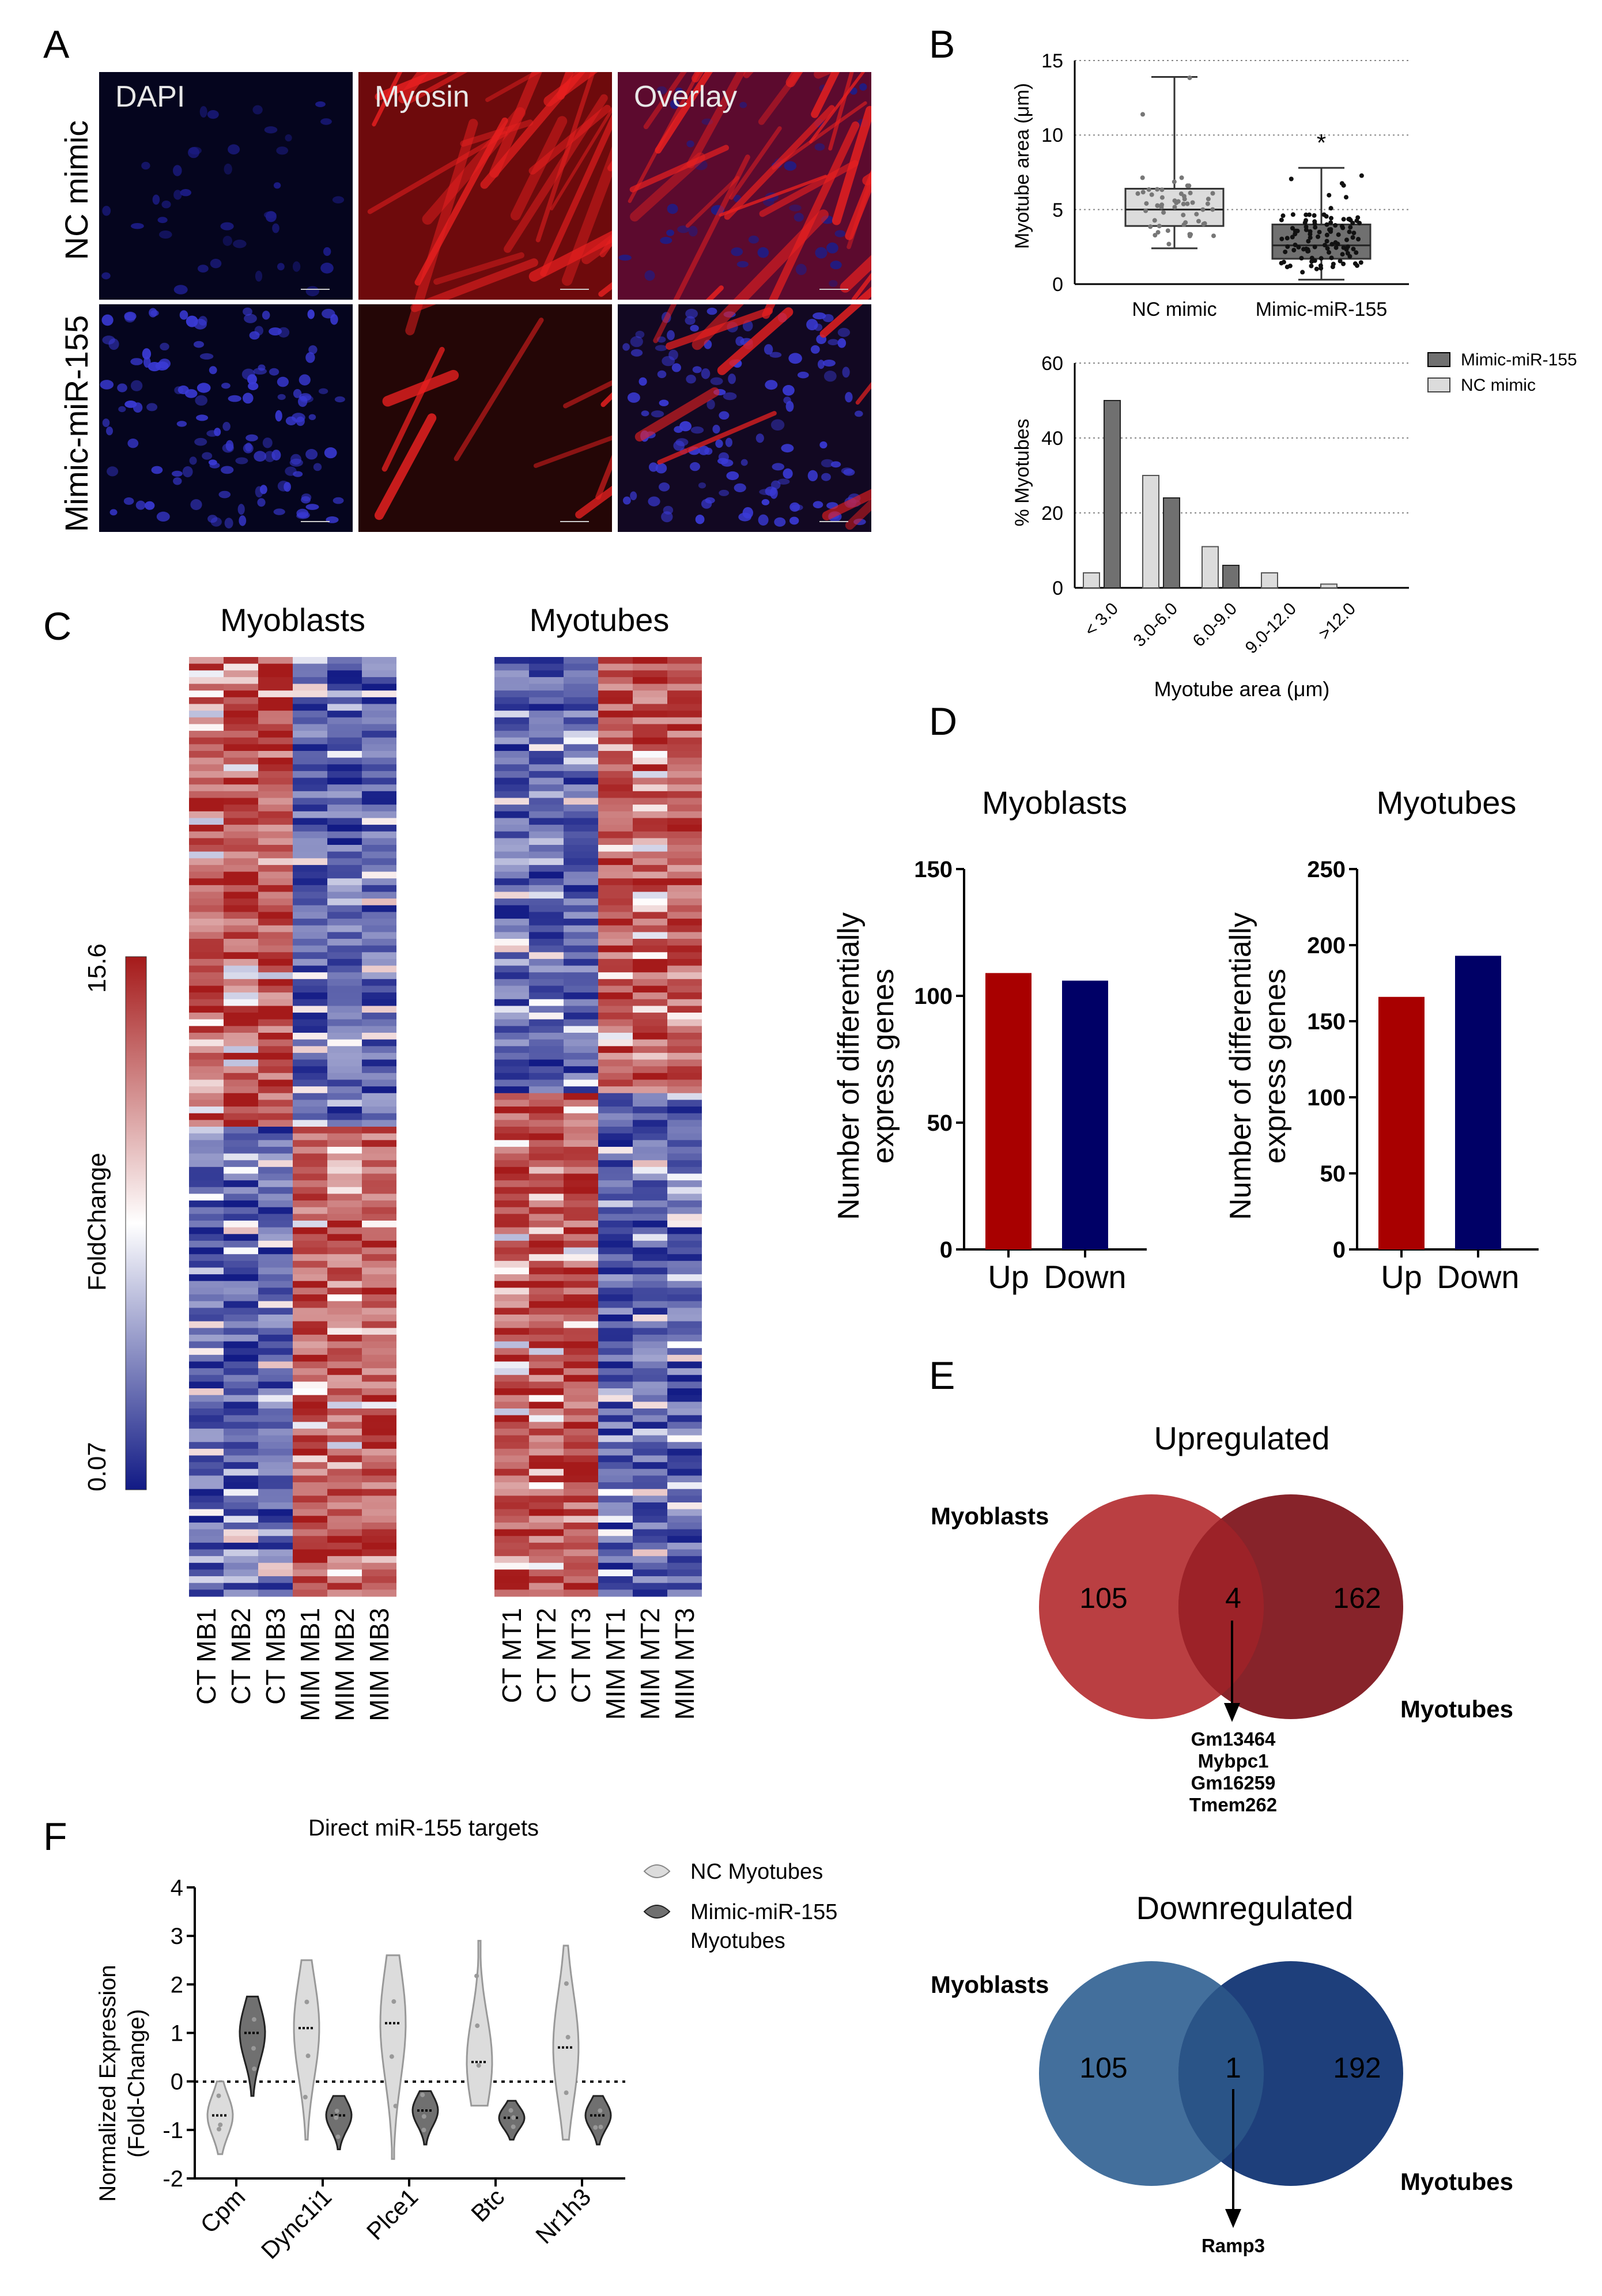 Image resolution: width=1602 pixels, height=2296 pixels. I want to click on bar-ytick-label: 100, so click(933, 996).